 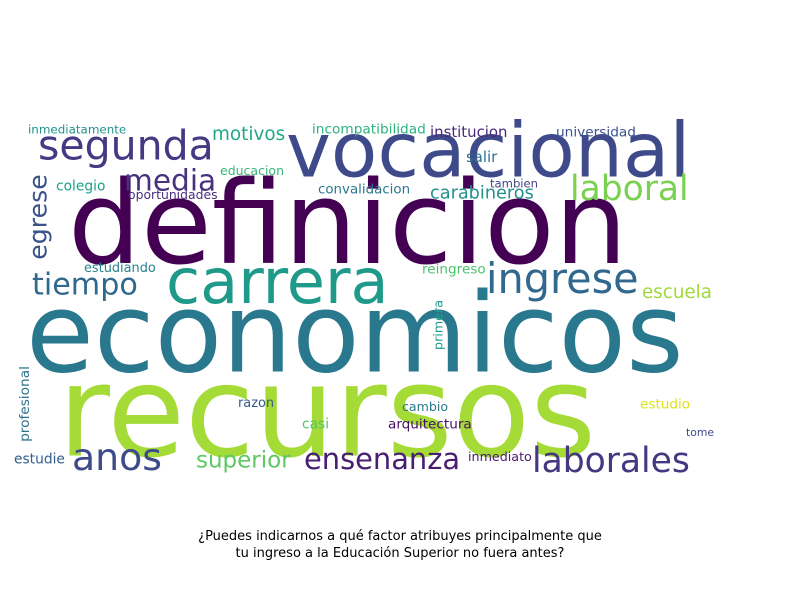 I want to click on word-estudiando: estudiando, so click(x=120, y=268).